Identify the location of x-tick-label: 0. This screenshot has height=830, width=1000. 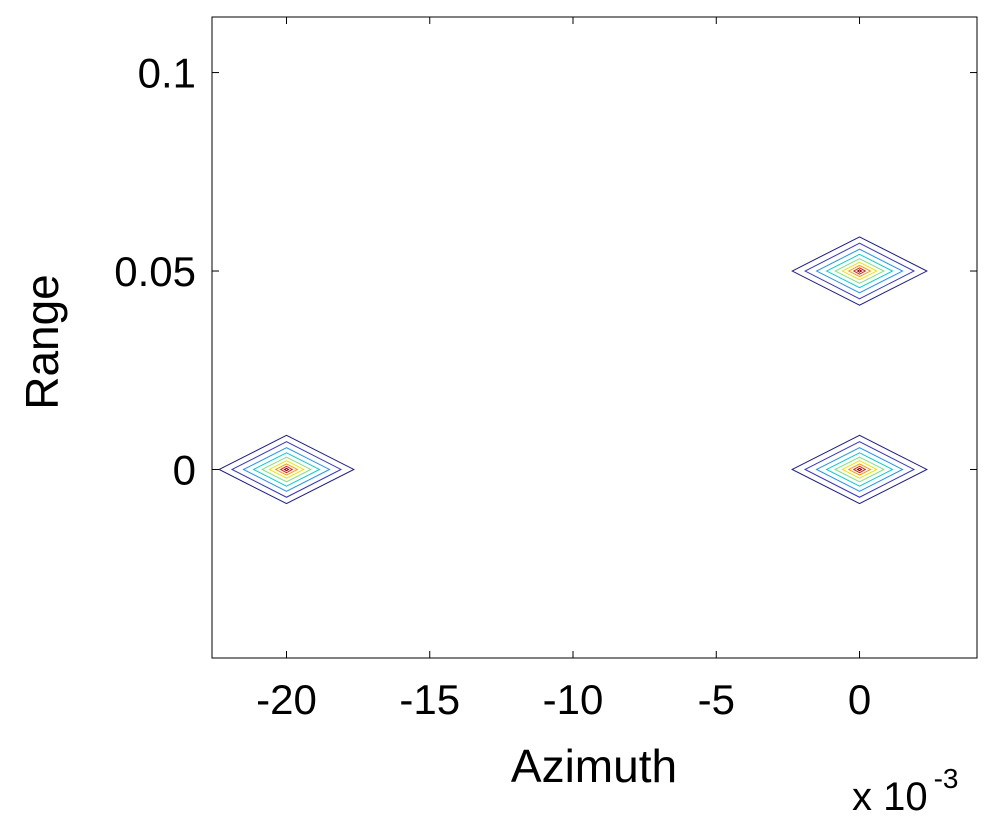
(859, 699).